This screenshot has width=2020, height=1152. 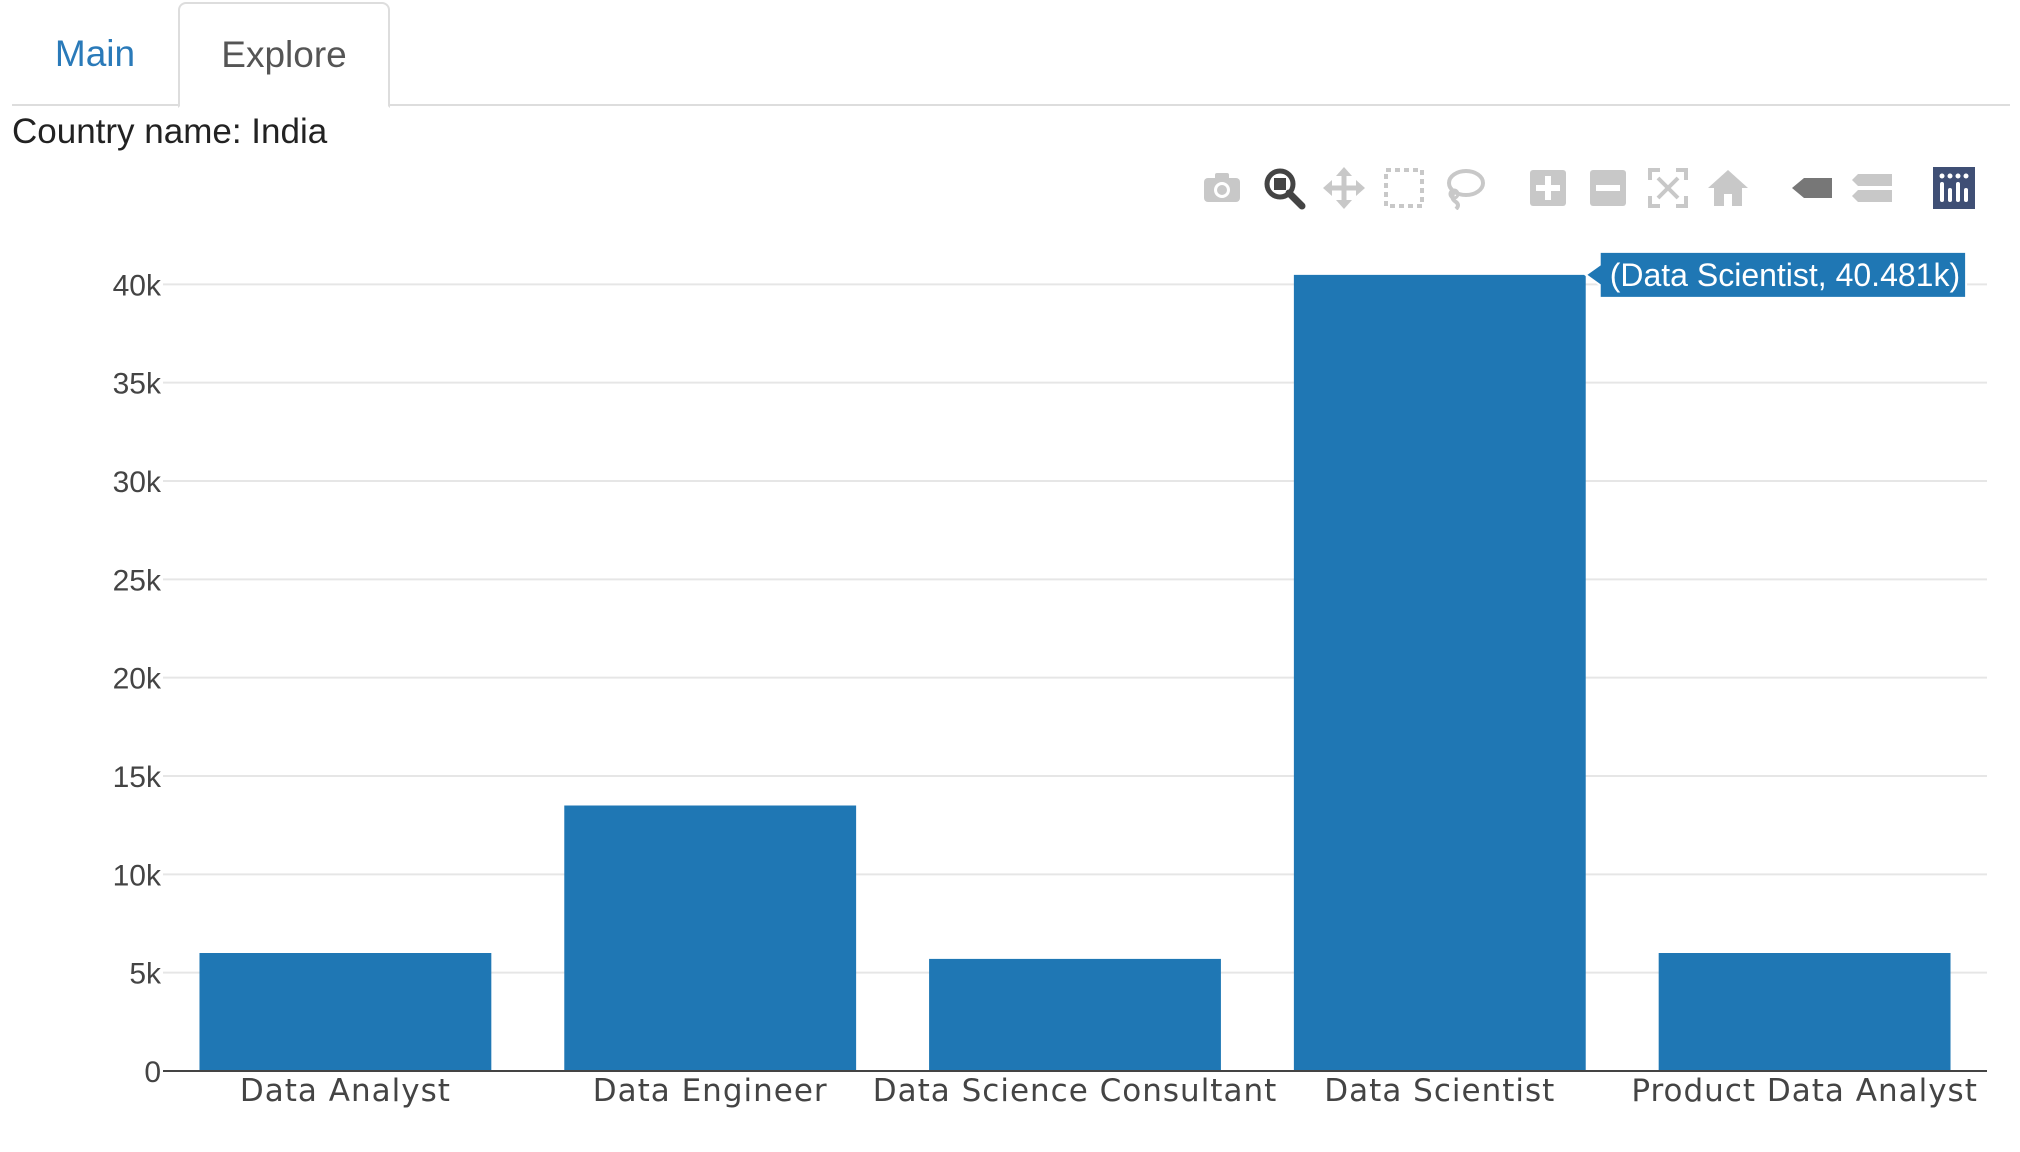 I want to click on x-tick-label: Data Analyst, so click(x=345, y=1091).